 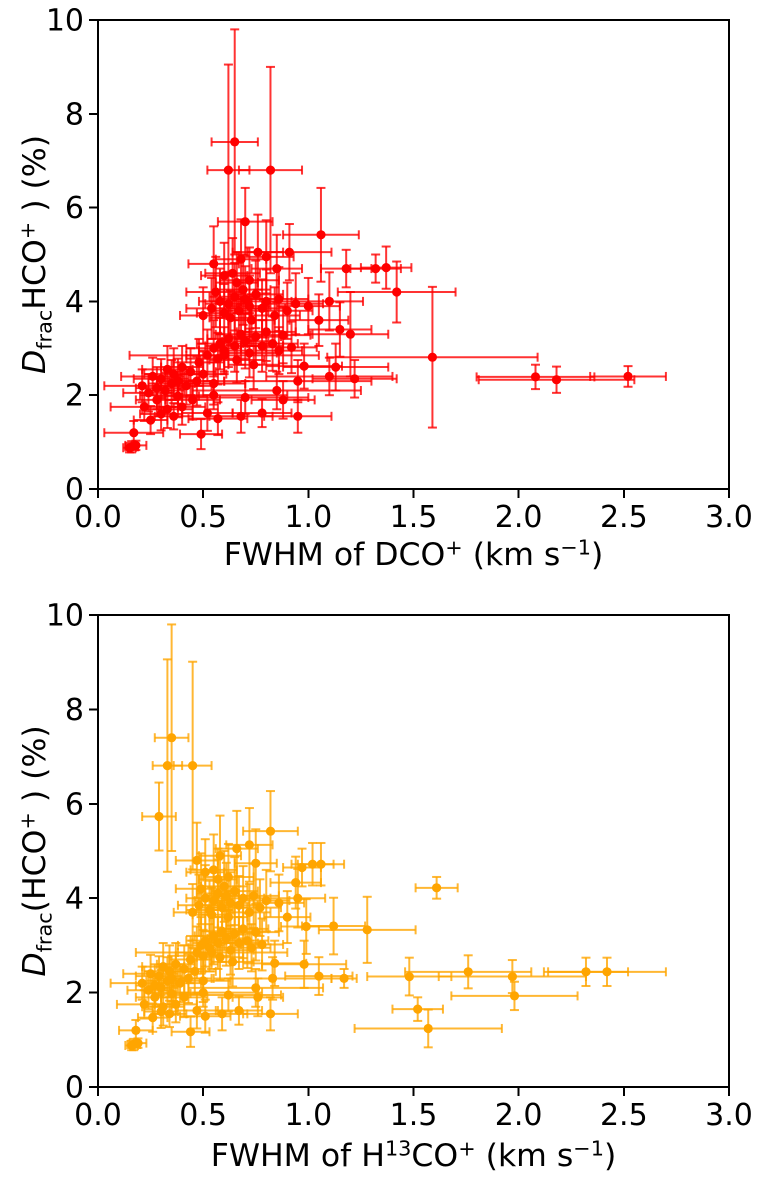 What do you see at coordinates (624, 1115) in the screenshot?
I see `x-tick-label: 2.5` at bounding box center [624, 1115].